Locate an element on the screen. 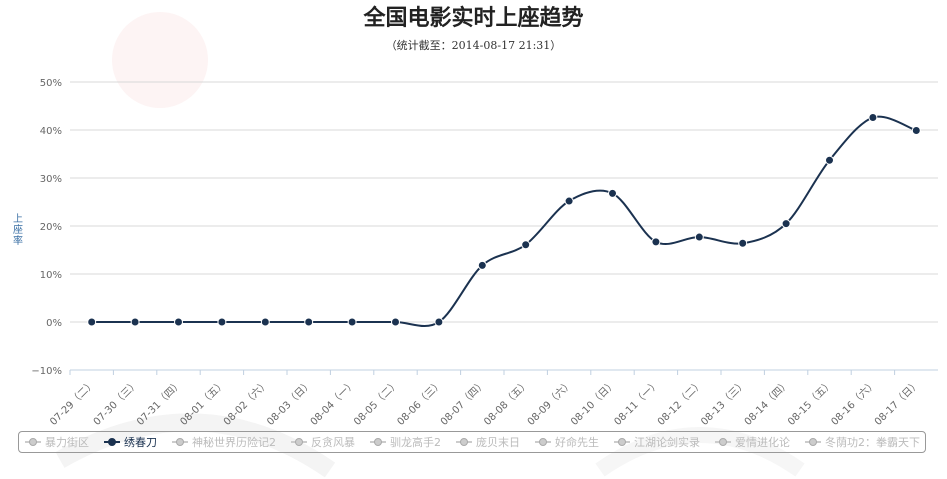 This screenshot has height=479, width=947. x-tick-label: 08-13（三） is located at coordinates (724, 403).